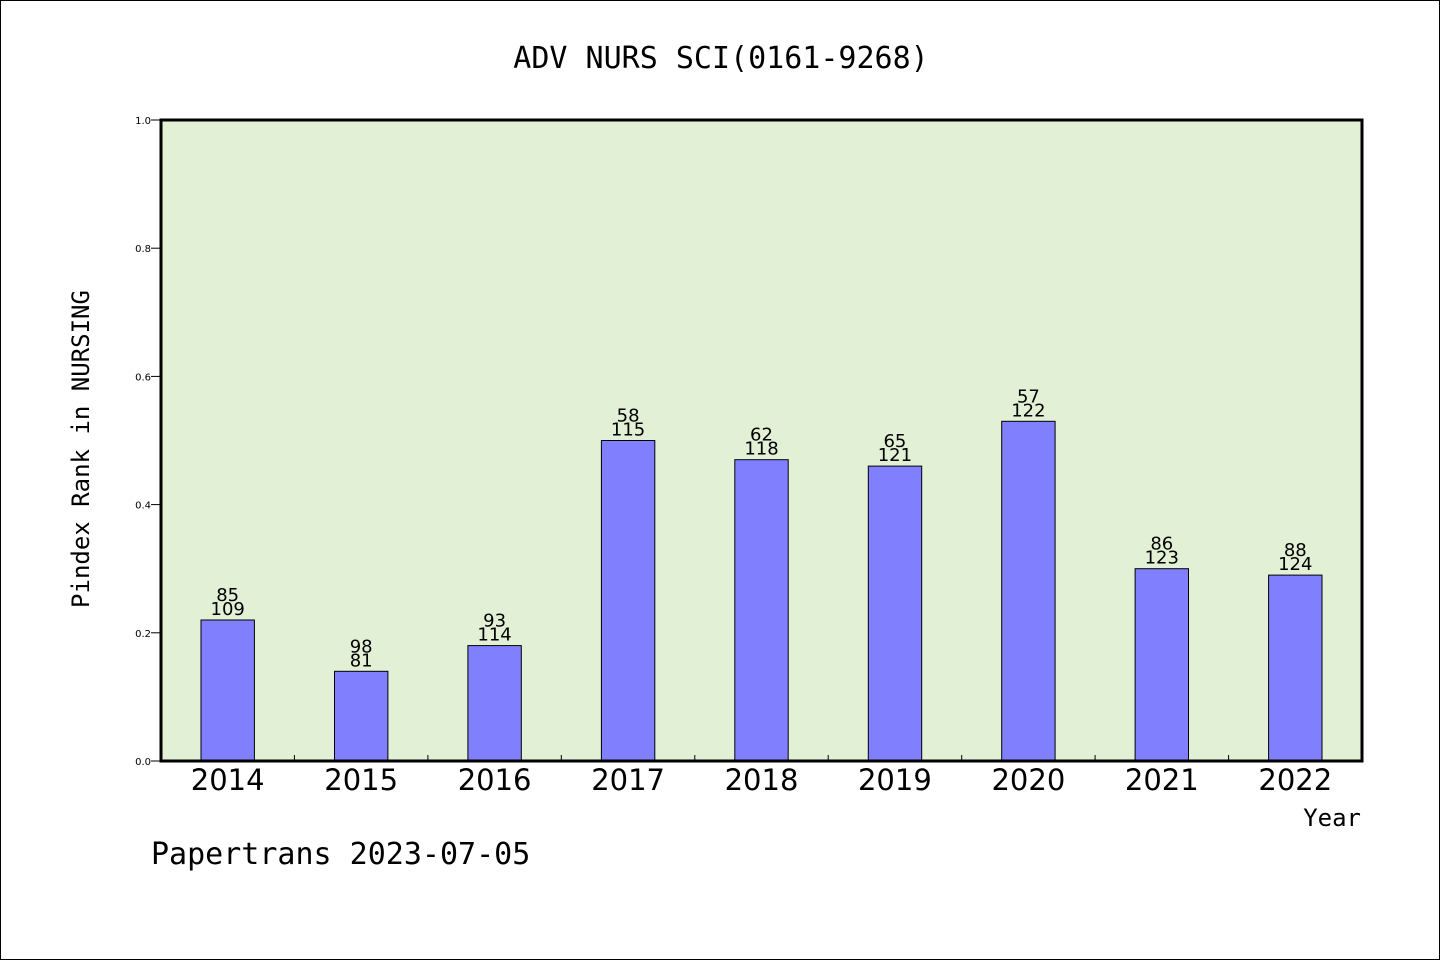 This screenshot has width=1440, height=960. I want to click on x-tick-label-2019: 2019, so click(895, 780).